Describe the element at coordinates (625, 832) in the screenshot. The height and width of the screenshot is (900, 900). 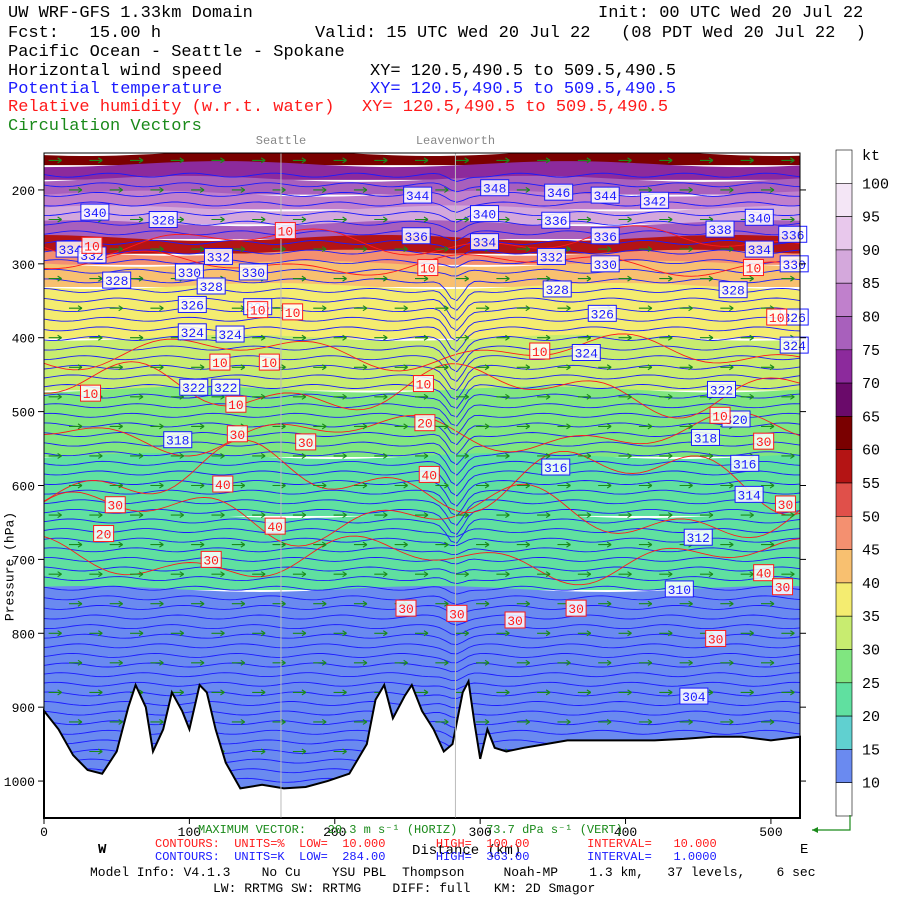
I see `x-tick-label: 400` at that location.